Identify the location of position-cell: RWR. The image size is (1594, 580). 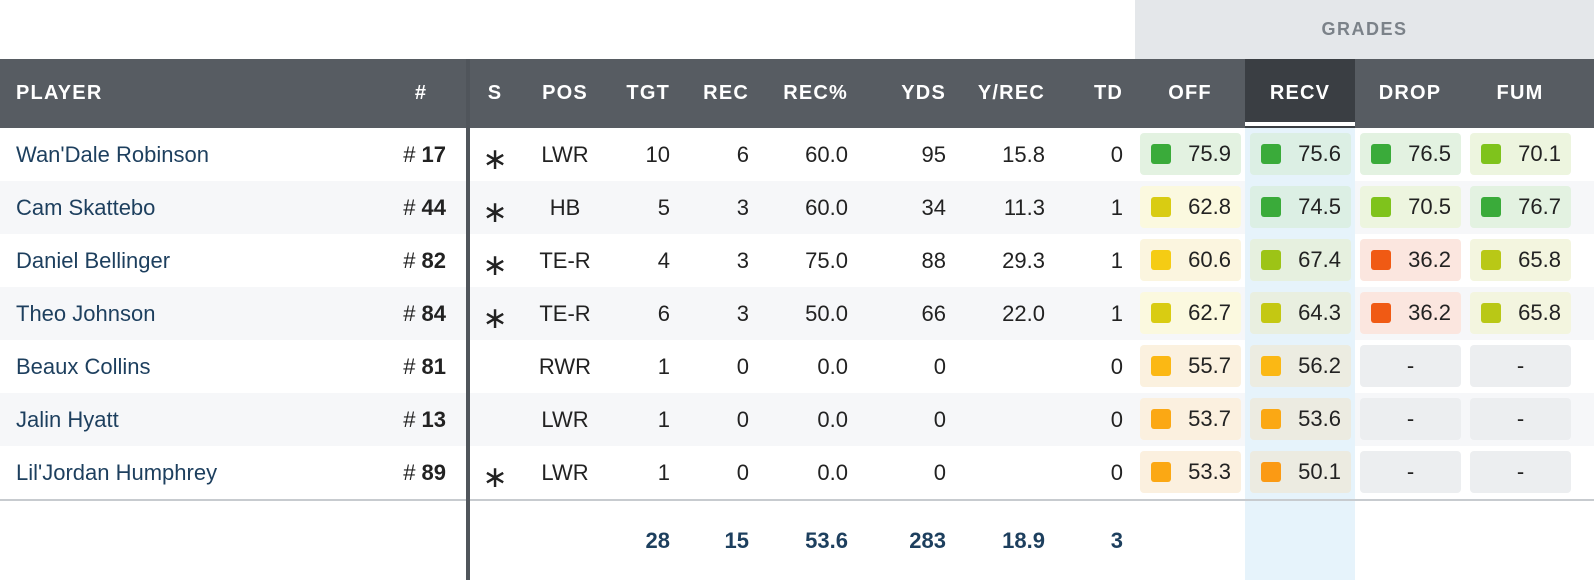
(565, 366).